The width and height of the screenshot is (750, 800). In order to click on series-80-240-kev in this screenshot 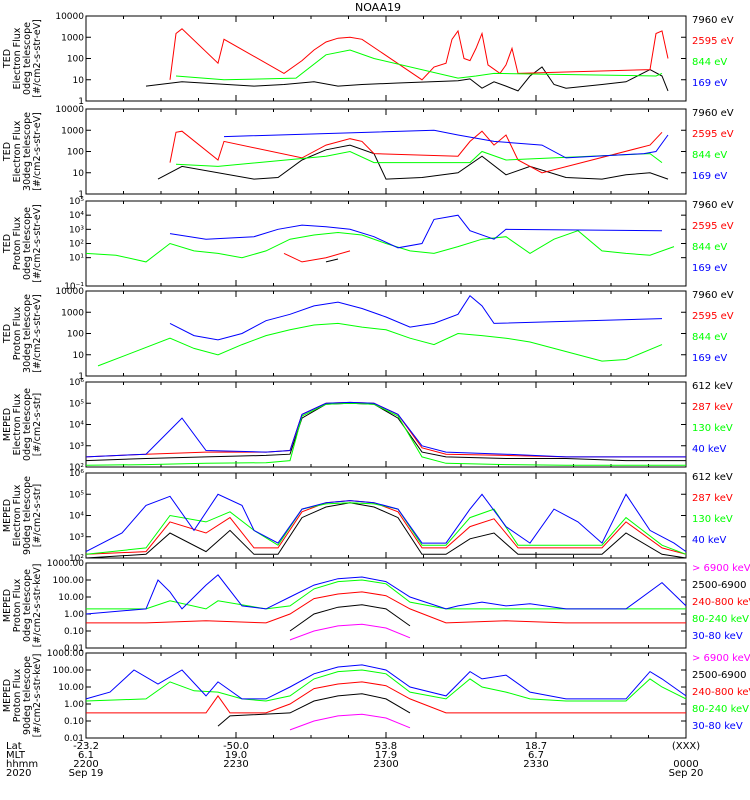, I will do `click(386, 594)`.